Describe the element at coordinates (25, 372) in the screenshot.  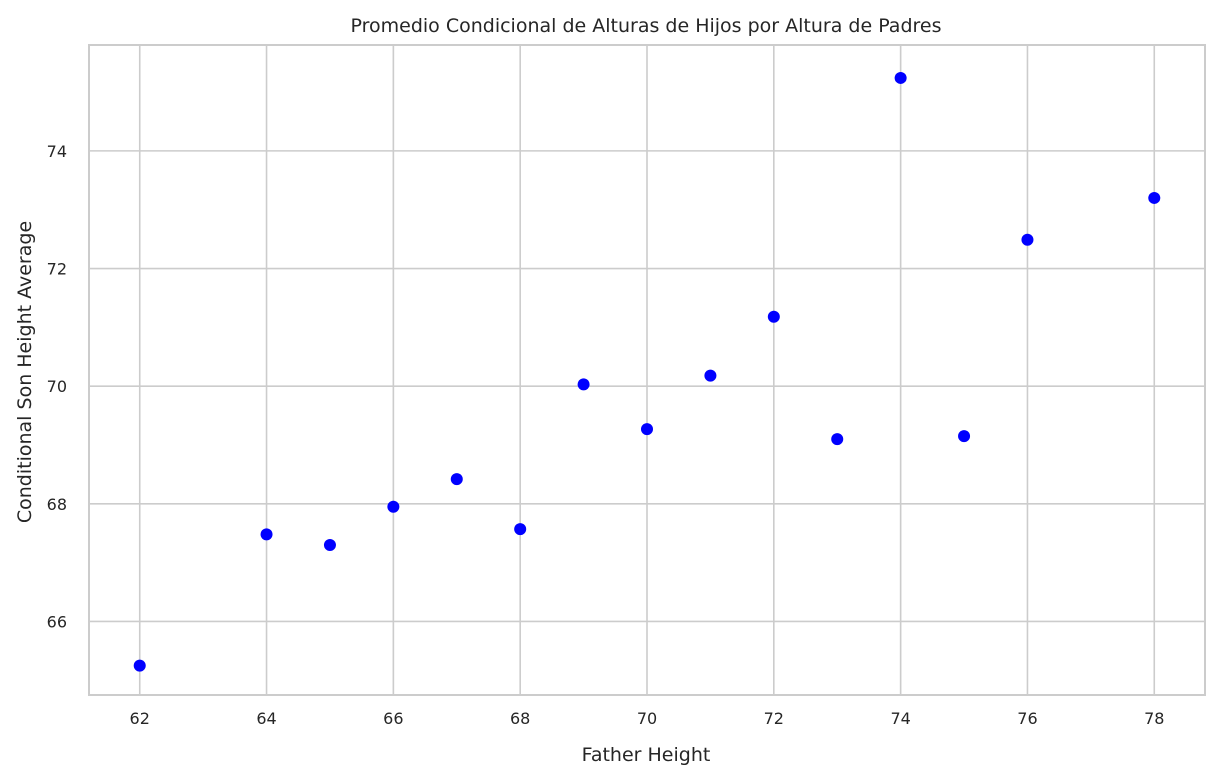
I see `y-axis-label: Conditional Son Height Average` at that location.